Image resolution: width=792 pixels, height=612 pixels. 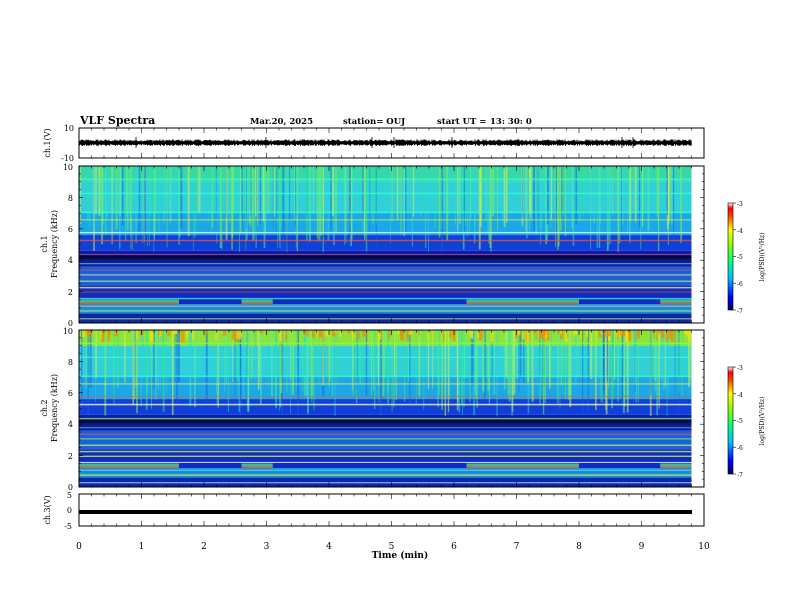 What do you see at coordinates (70, 198) in the screenshot?
I see `ch1-spec-ytick-8: 8` at bounding box center [70, 198].